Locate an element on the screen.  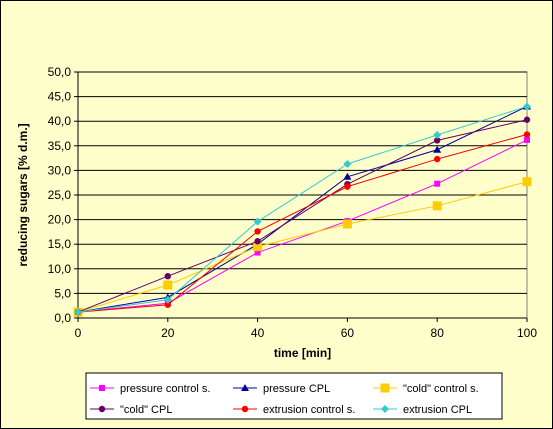
x-tick-label: 40 is located at coordinates (258, 333).